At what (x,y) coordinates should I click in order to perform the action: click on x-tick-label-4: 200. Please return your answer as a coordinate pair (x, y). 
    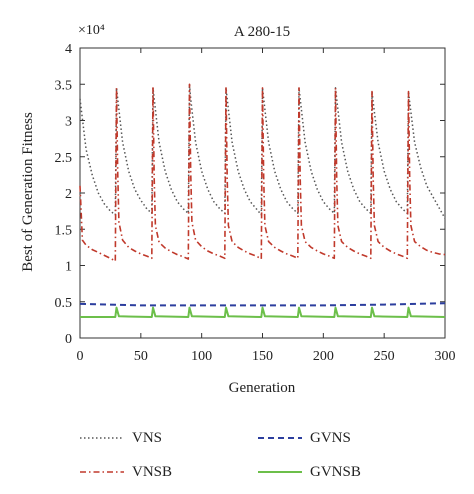
    Looking at the image, I should click on (323, 356).